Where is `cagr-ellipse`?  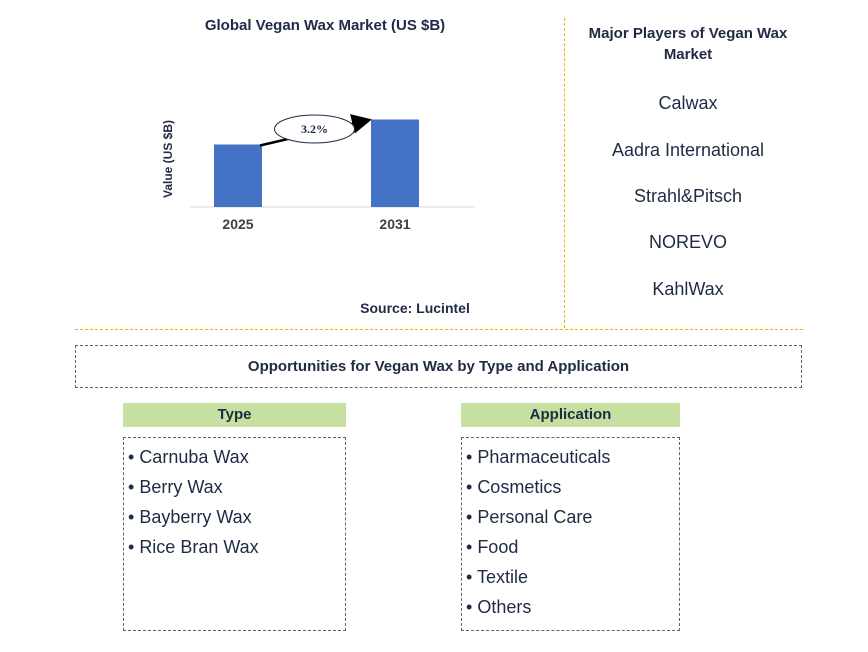
cagr-ellipse is located at coordinates (314, 129).